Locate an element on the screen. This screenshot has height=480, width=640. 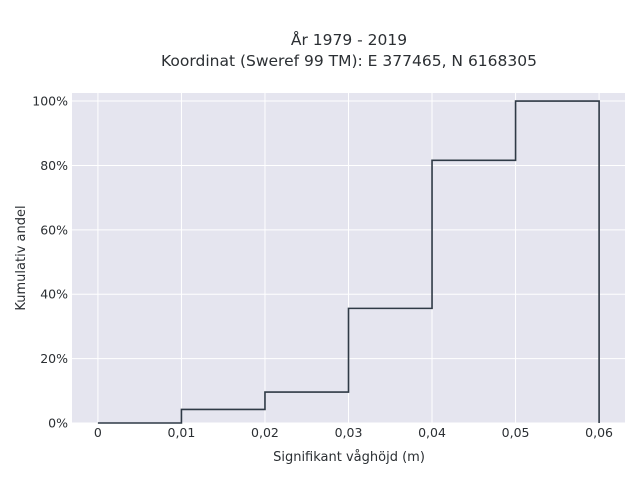
y-tick-label: 20% is located at coordinates (54, 358).